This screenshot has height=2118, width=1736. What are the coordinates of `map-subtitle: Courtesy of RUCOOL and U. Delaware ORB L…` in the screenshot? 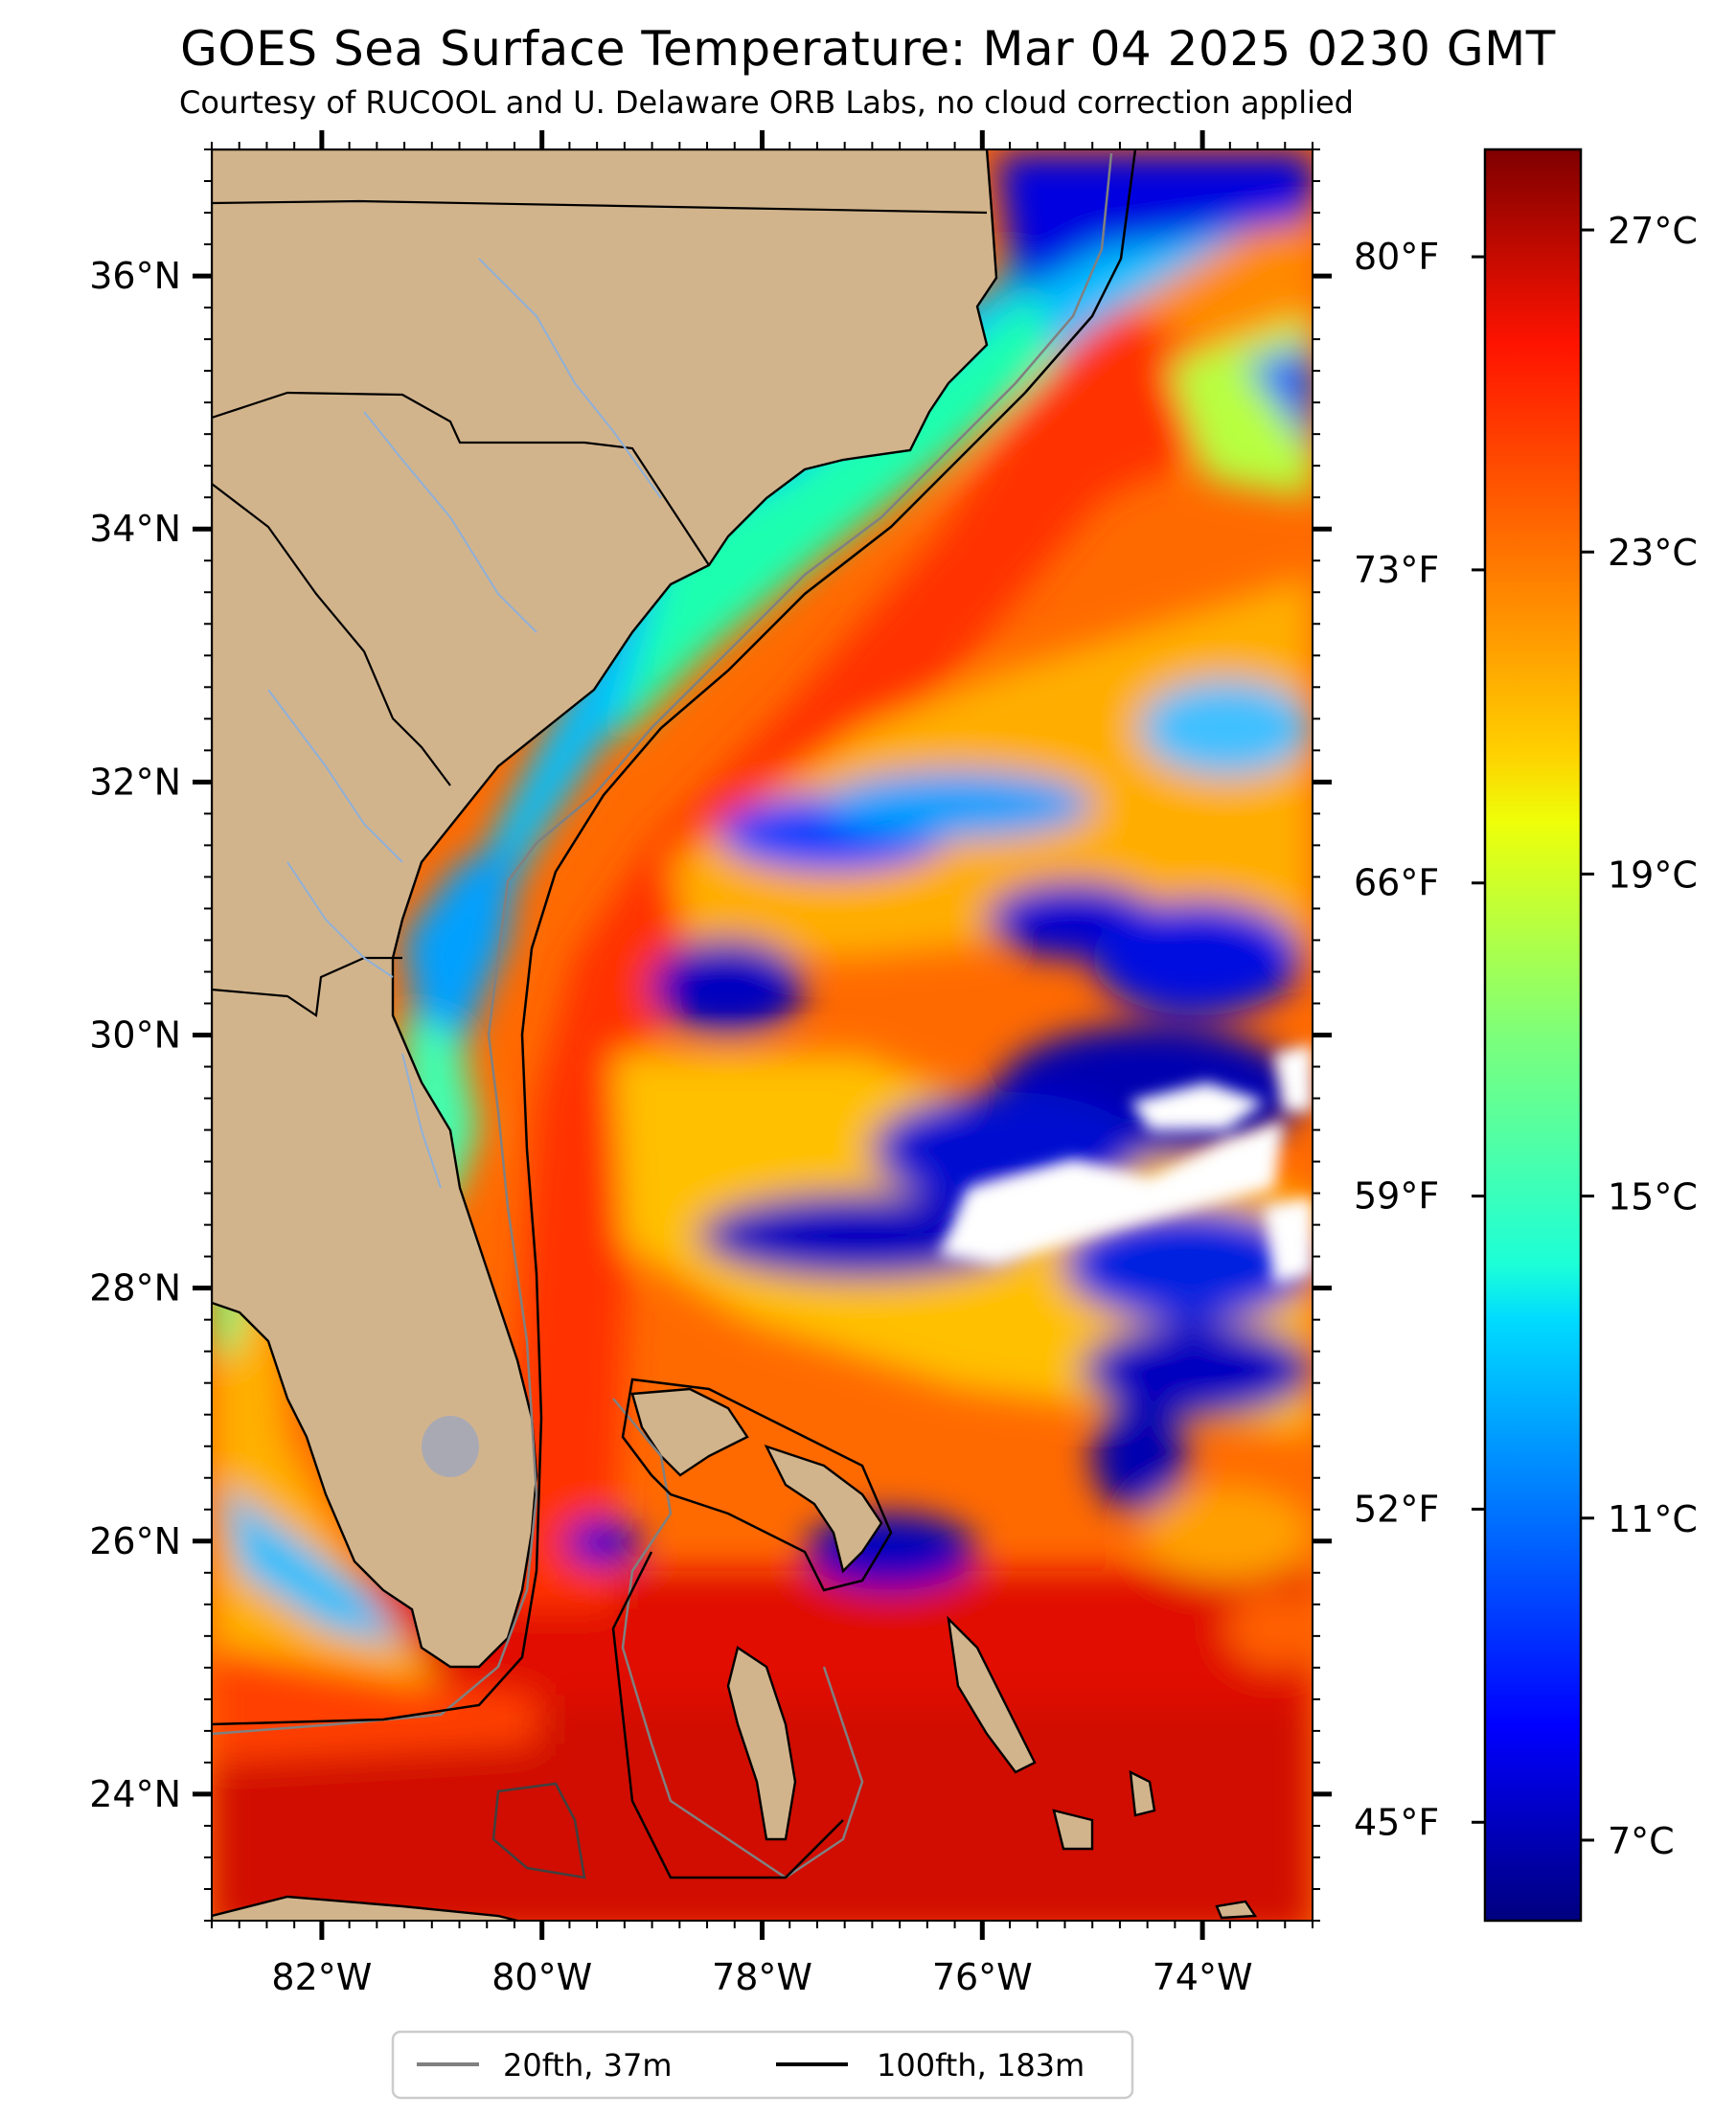 It's located at (767, 102).